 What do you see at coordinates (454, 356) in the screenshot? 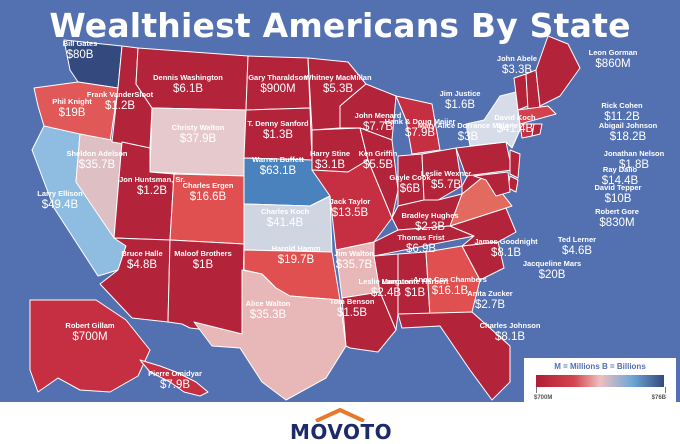
I see `state-fl` at bounding box center [454, 356].